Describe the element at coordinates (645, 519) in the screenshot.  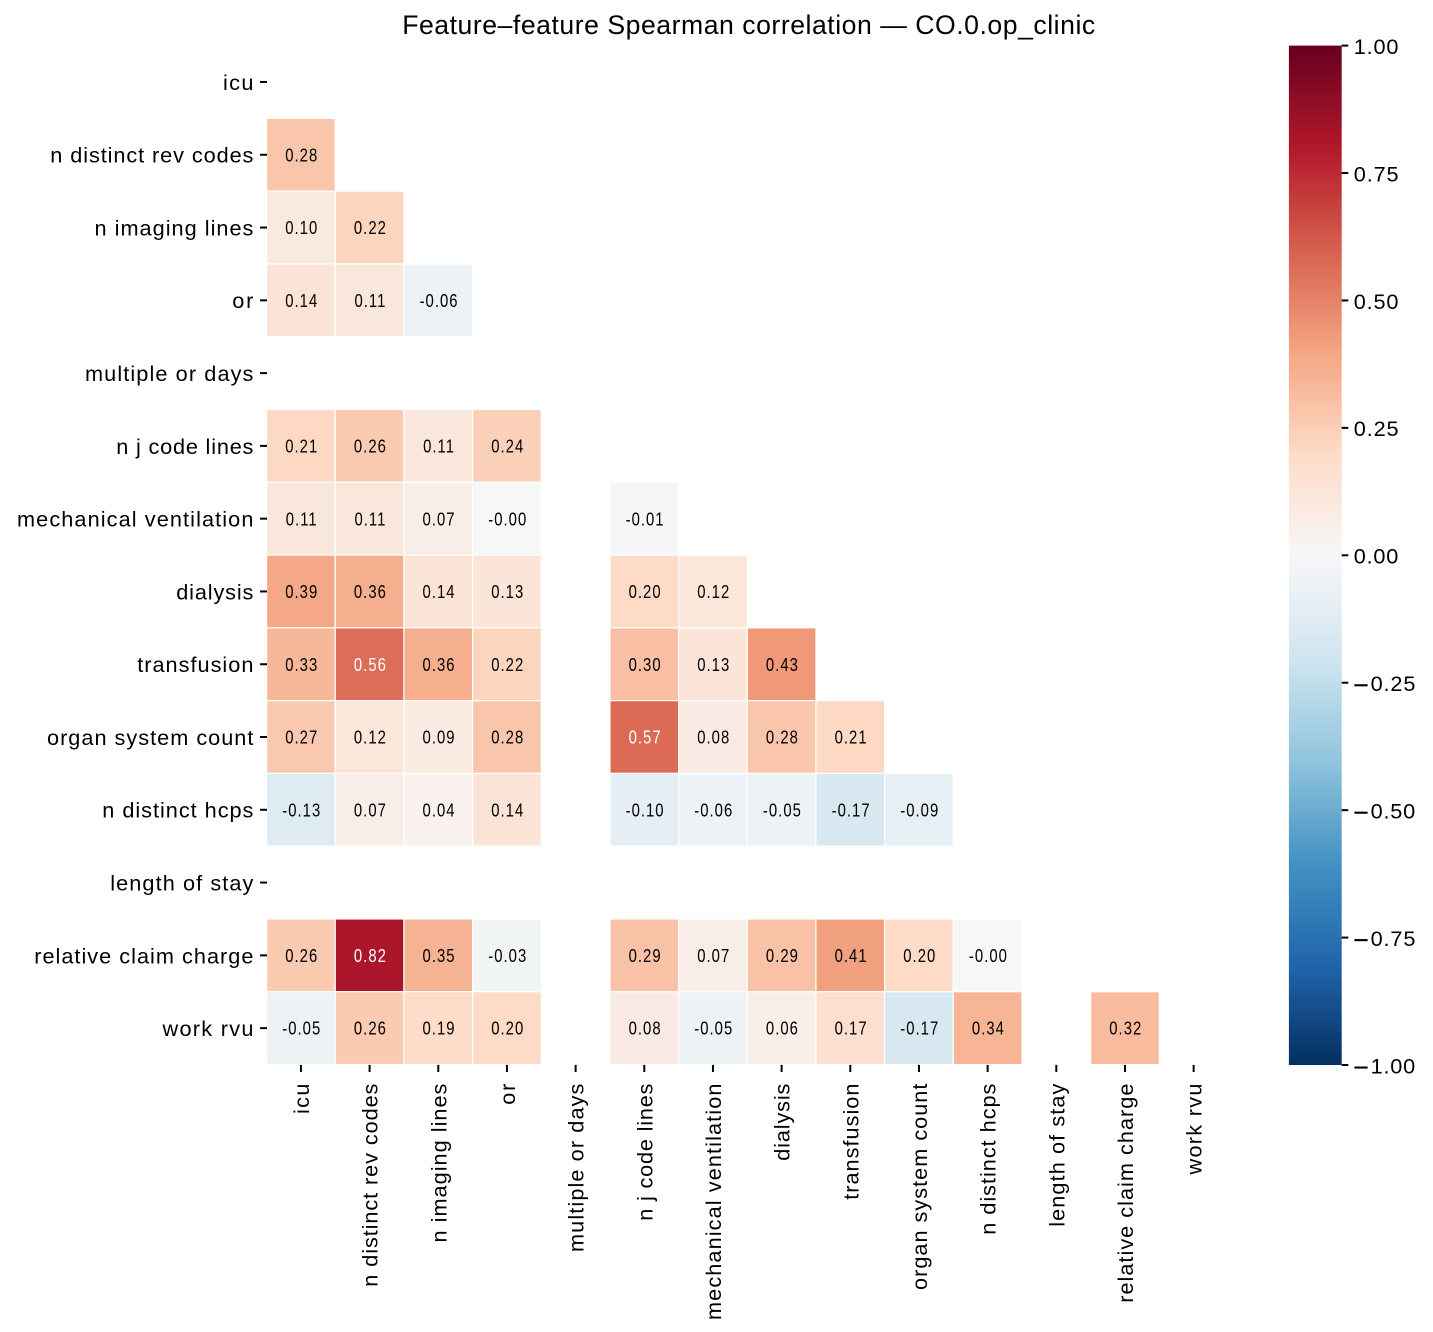
I see `svg-text: -0.01` at that location.